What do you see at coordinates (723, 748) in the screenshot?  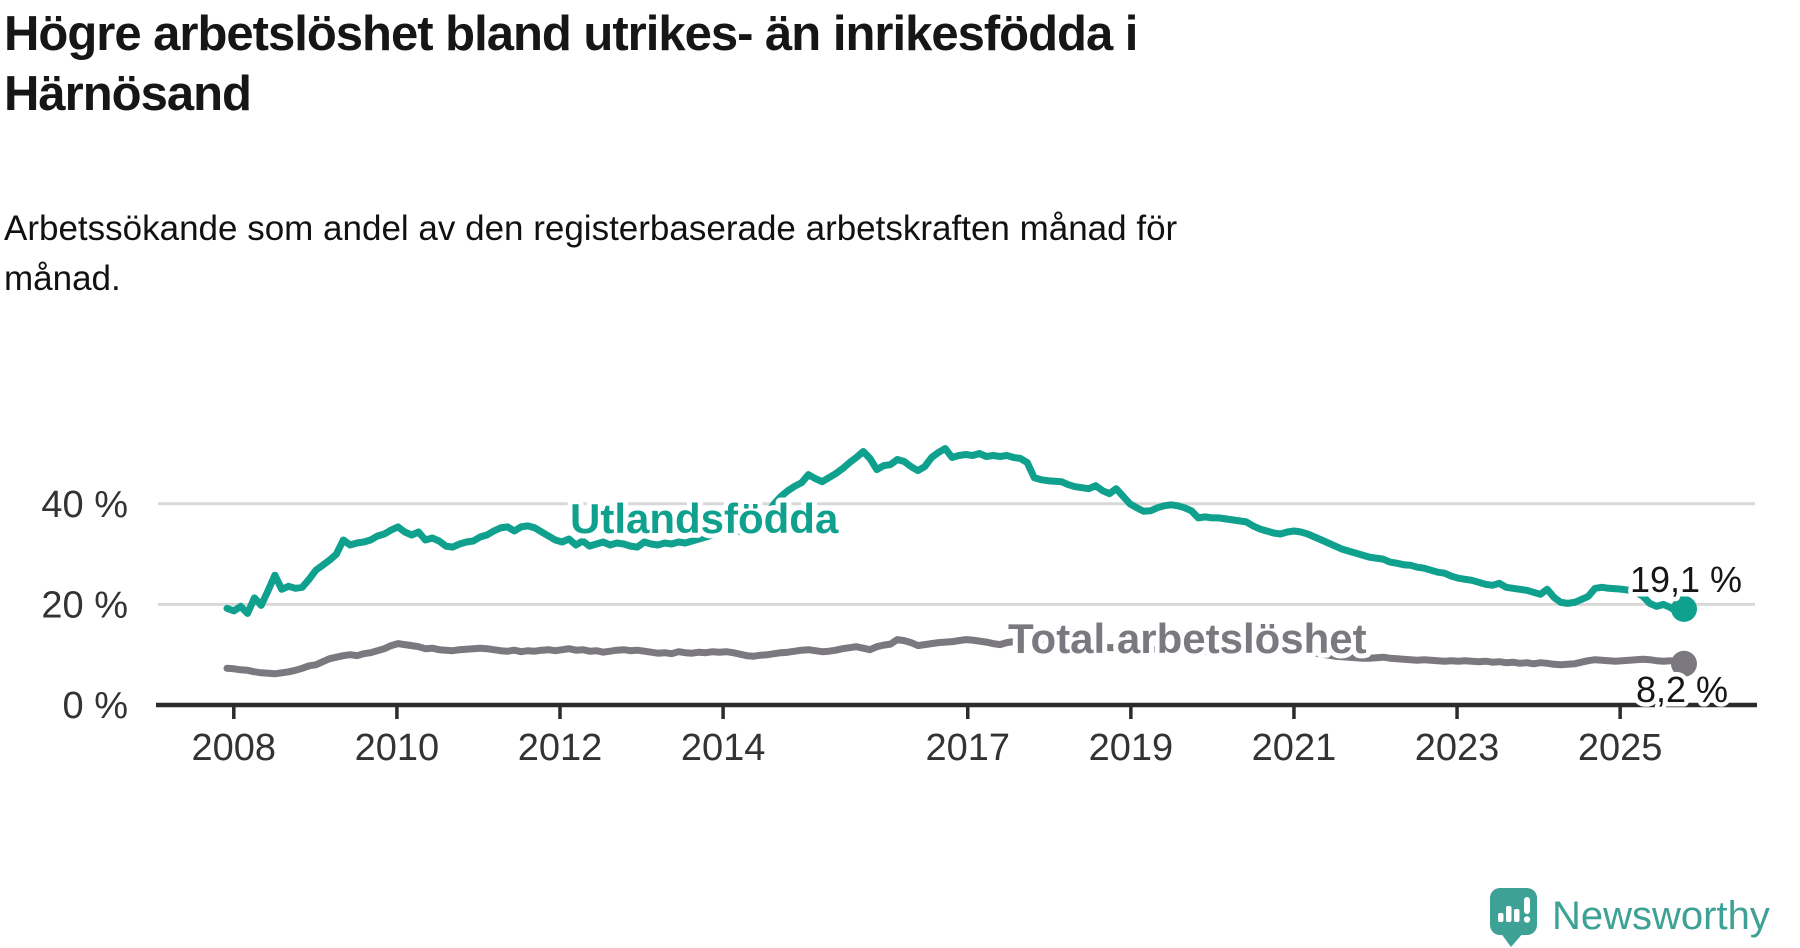 I see `x-tick-label-2014: 2014` at bounding box center [723, 748].